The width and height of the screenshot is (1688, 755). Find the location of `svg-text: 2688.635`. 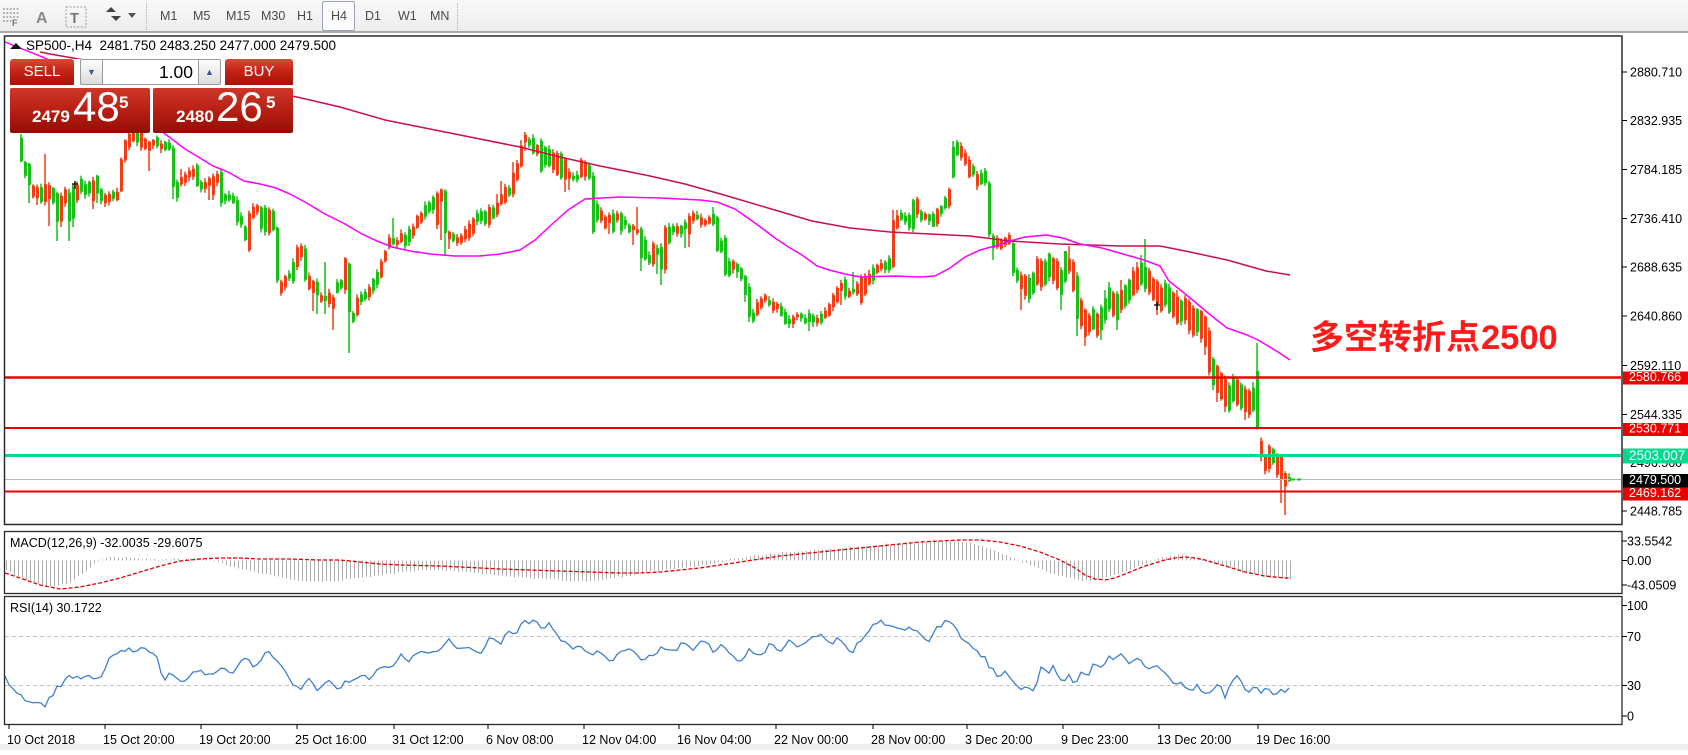

svg-text: 2688.635 is located at coordinates (1656, 268).